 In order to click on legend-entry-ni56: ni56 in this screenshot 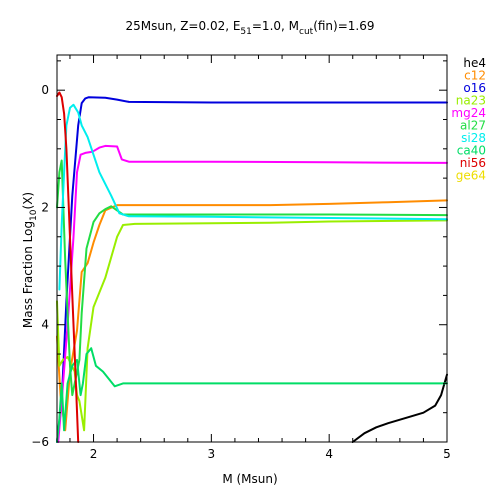, I will do `click(473, 163)`.